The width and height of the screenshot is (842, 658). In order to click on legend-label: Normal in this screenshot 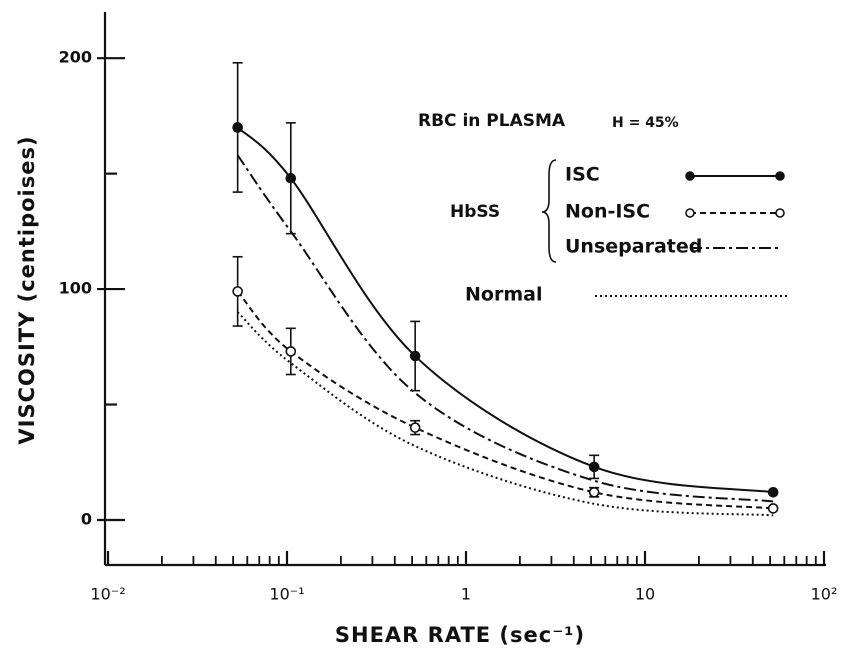, I will do `click(503, 295)`.